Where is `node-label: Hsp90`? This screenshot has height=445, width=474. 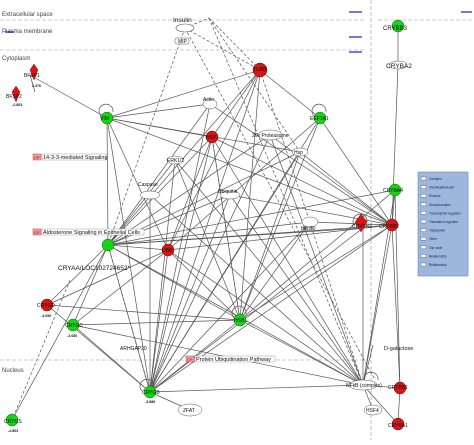
node-label: Hsp90 is located at coordinates (308, 229).